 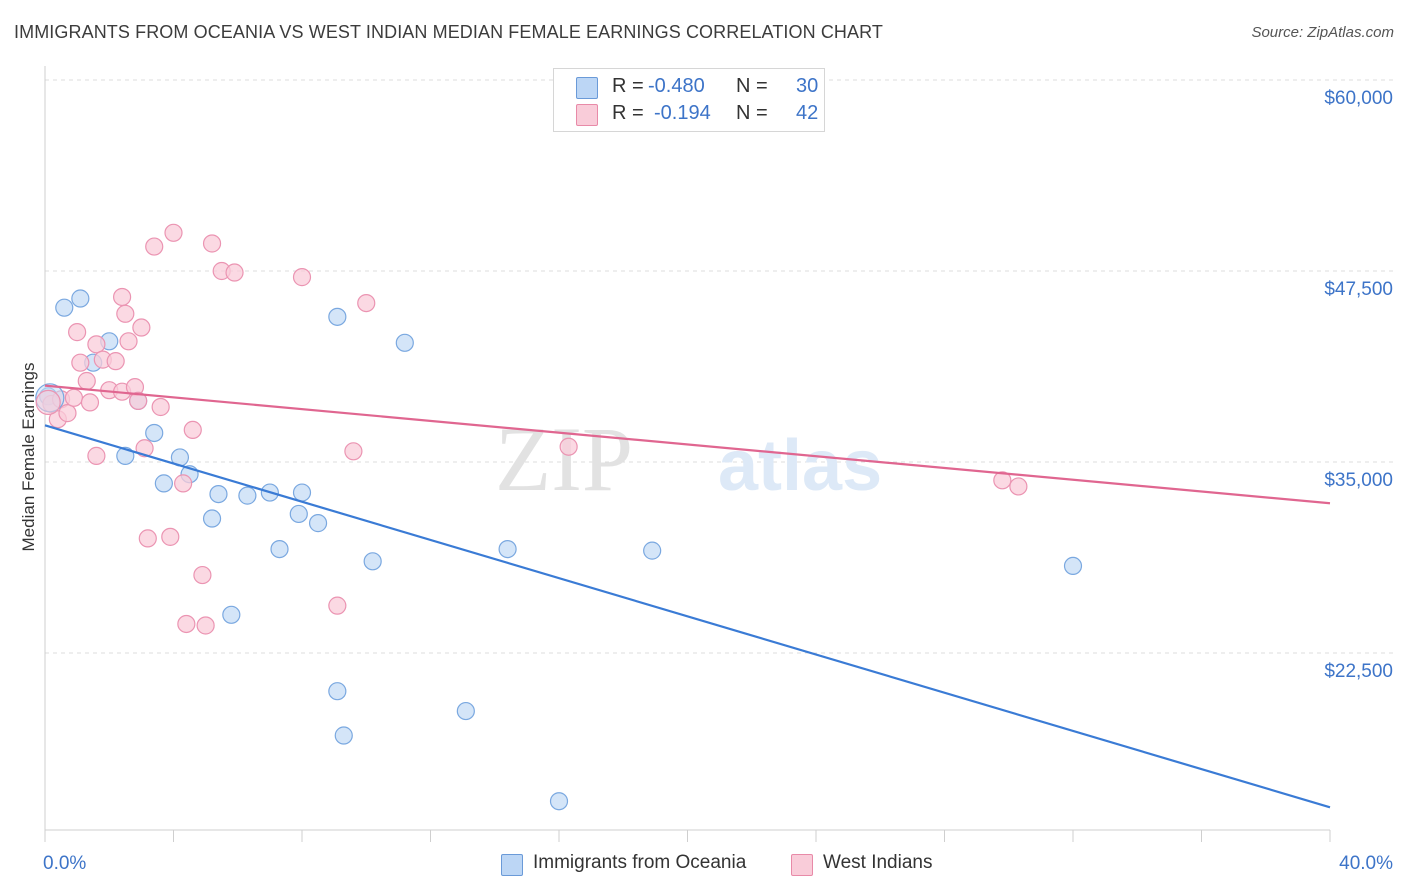 What do you see at coordinates (688, 459) in the screenshot?
I see `watermark: ZIP atlas` at bounding box center [688, 459].